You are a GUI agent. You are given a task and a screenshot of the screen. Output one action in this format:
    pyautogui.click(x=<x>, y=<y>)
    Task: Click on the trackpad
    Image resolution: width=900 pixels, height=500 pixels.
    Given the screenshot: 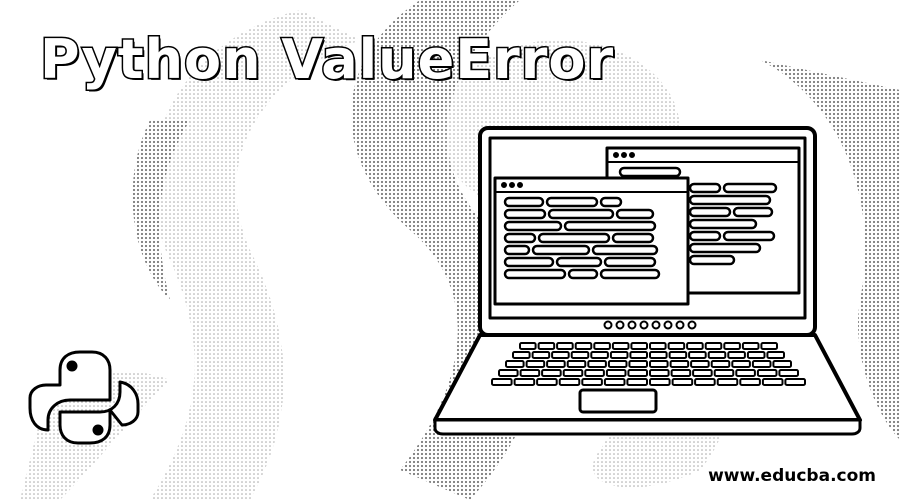 What is the action you would take?
    pyautogui.click(x=618, y=401)
    